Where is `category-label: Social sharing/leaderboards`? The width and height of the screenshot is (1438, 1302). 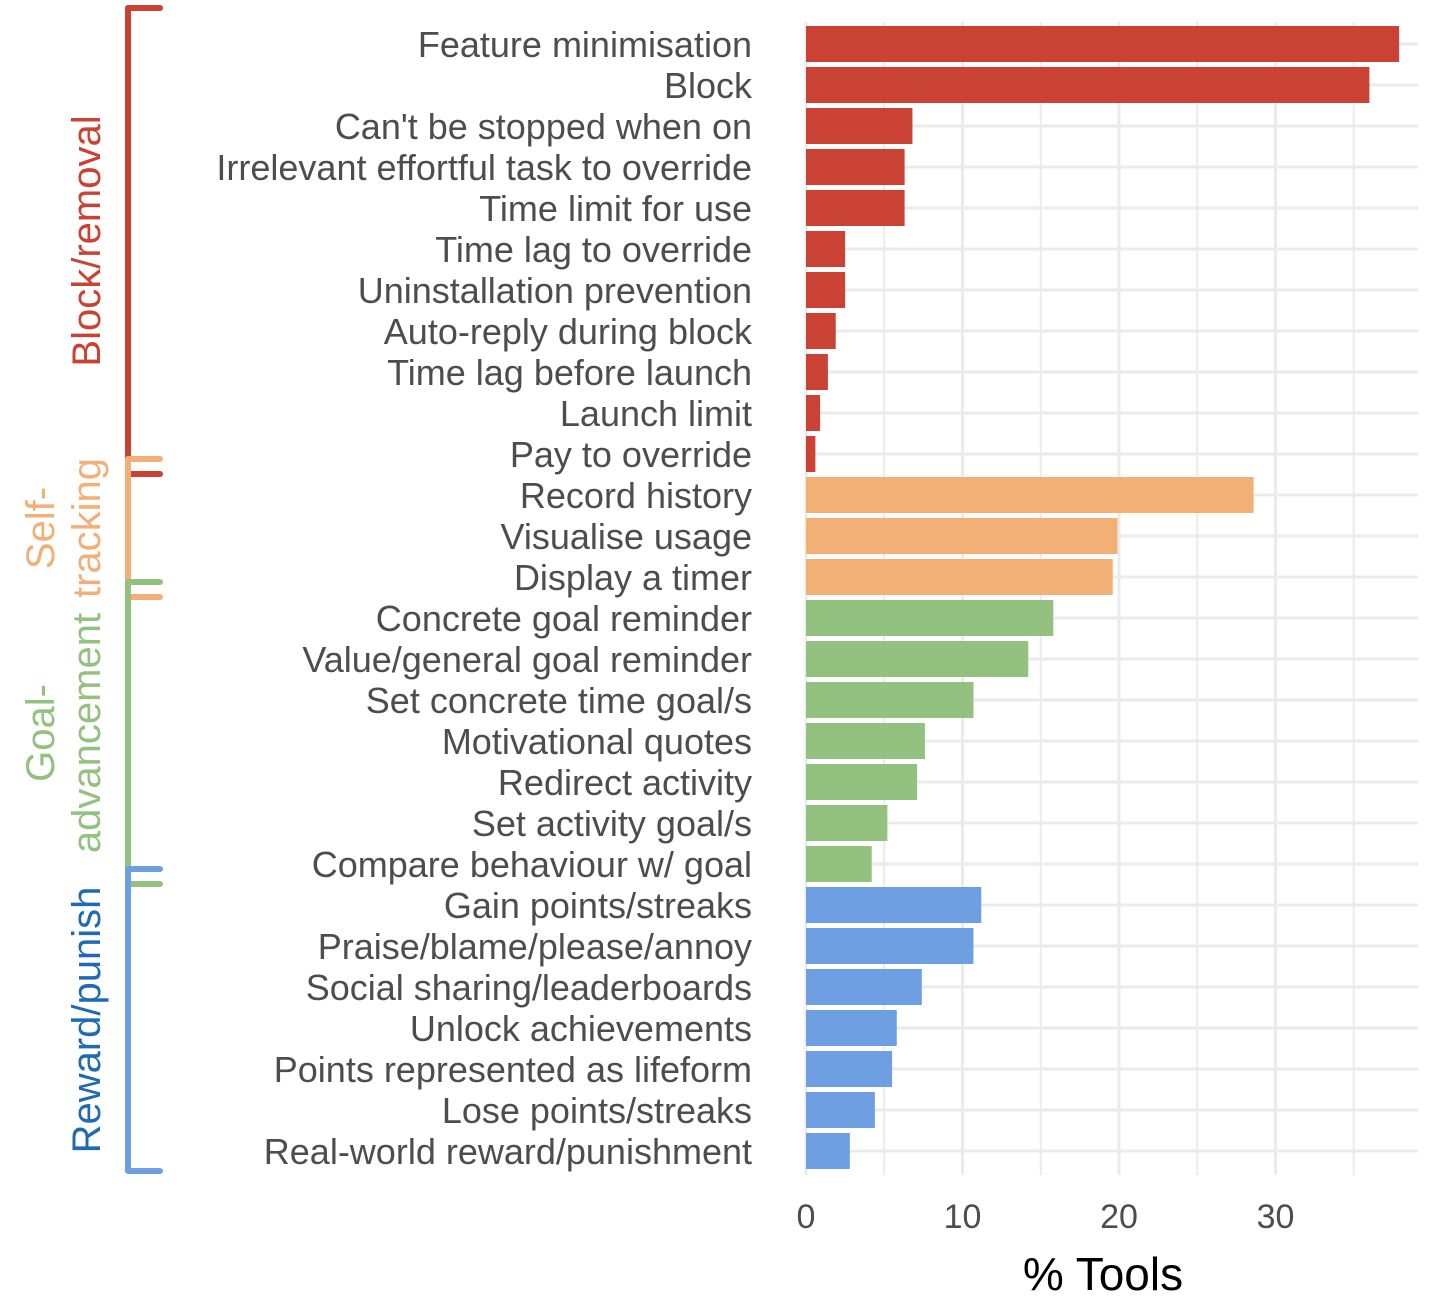
category-label: Social sharing/leaderboards is located at coordinates (529, 987).